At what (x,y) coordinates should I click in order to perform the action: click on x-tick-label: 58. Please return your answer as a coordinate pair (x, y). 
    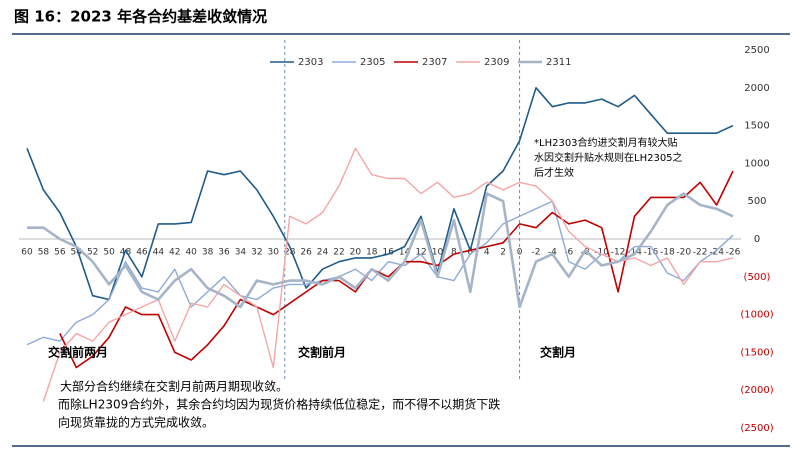
    Looking at the image, I should click on (44, 253).